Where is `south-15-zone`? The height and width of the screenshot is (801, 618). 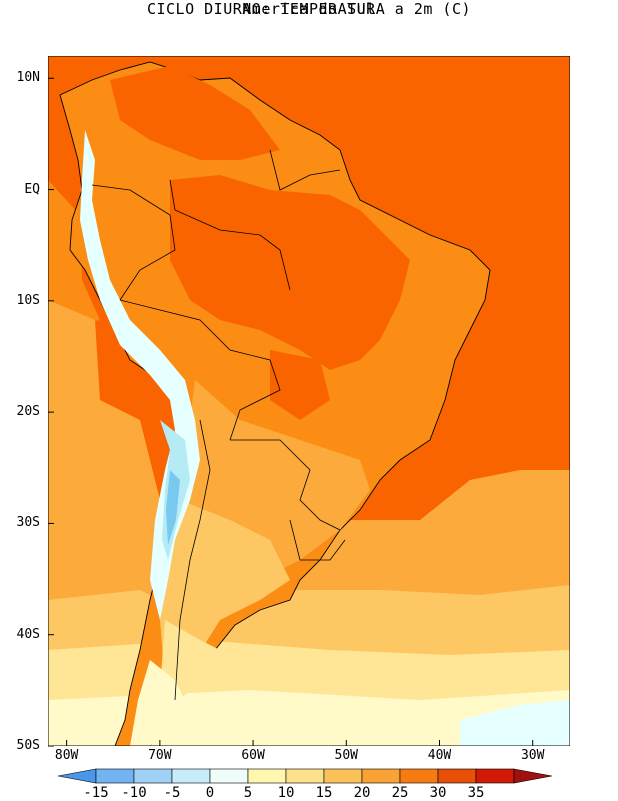
south-15-zone is located at coordinates (225, 590).